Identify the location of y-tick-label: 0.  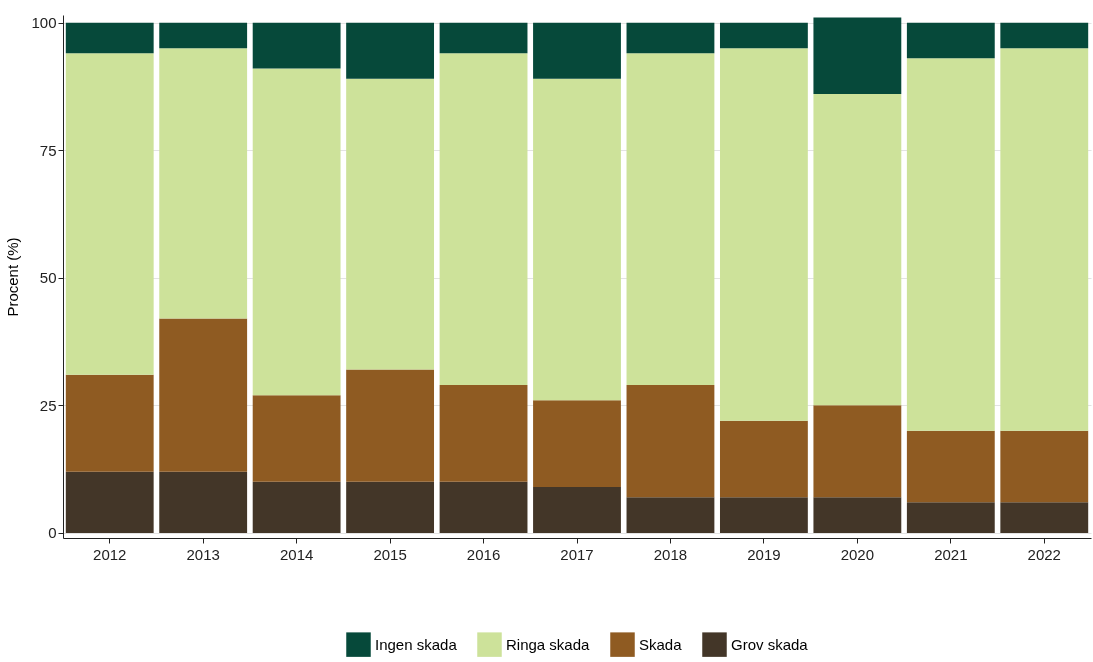
(52, 533).